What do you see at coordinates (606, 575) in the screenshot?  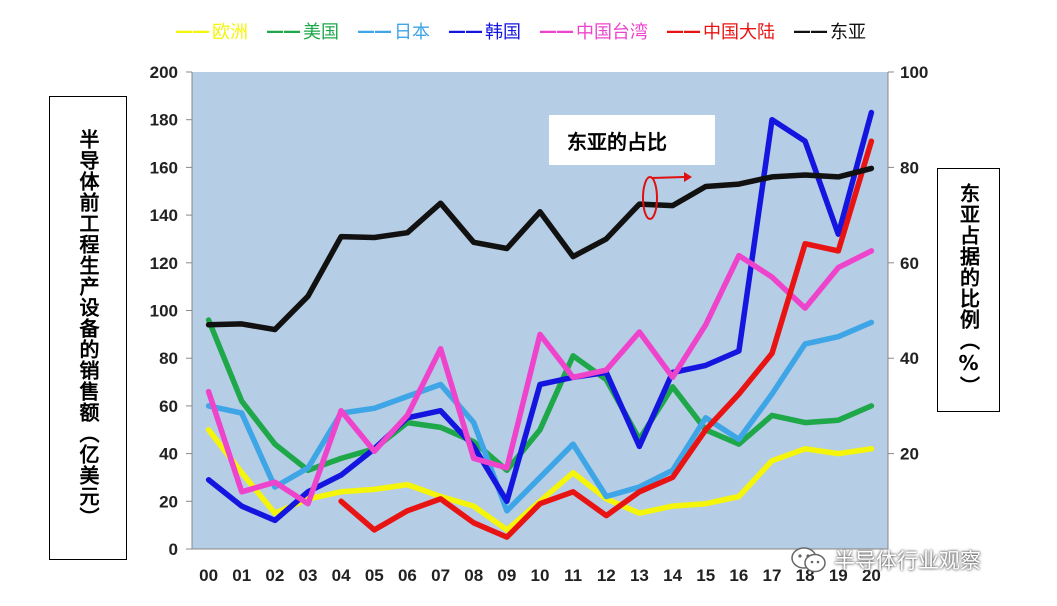 I see `x-tick: 12` at bounding box center [606, 575].